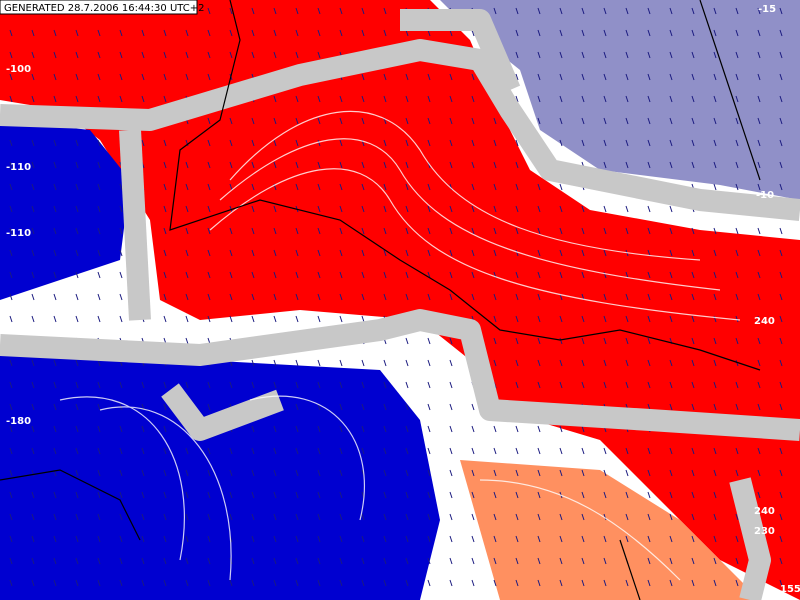 The image size is (800, 600). What do you see at coordinates (764, 531) in the screenshot?
I see `contour-label: 230` at bounding box center [764, 531].